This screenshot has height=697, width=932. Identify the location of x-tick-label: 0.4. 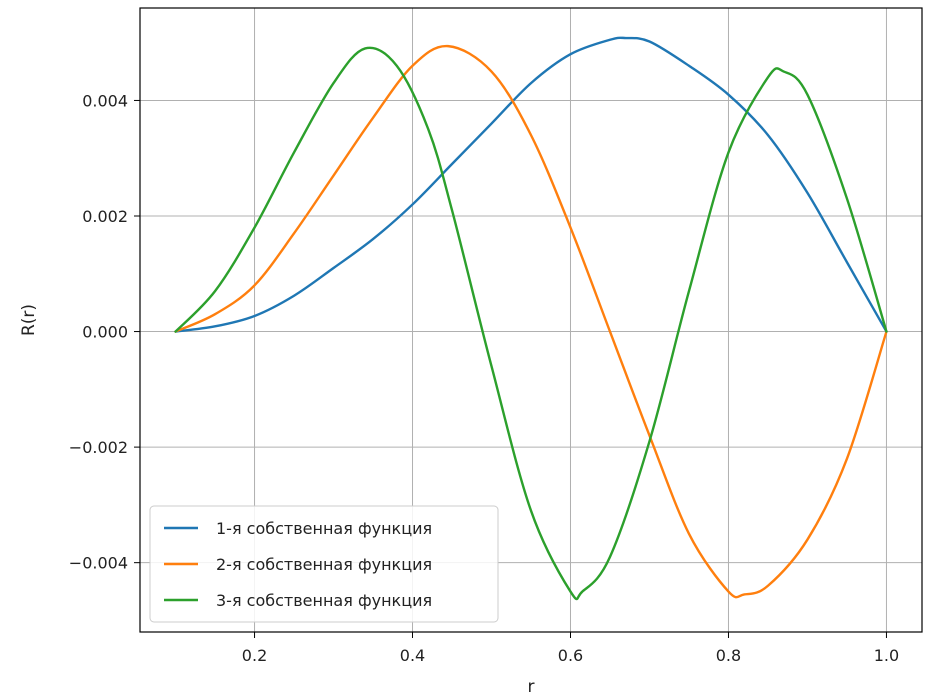
(412, 655).